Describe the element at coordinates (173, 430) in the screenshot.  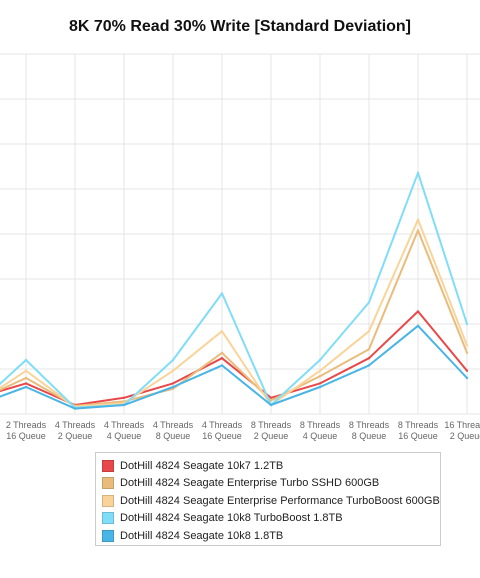
I see `x-tick-label: 4 Threads 8 Queue` at that location.